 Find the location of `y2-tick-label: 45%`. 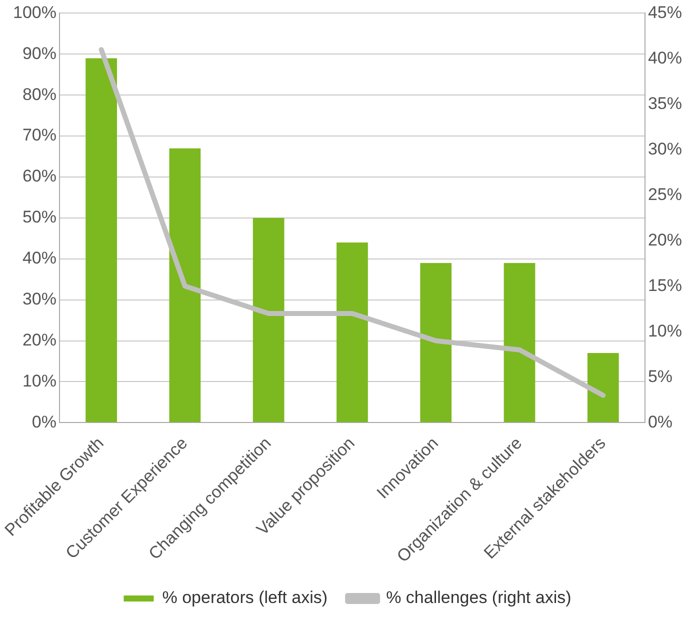

y2-tick-label: 45% is located at coordinates (665, 12).